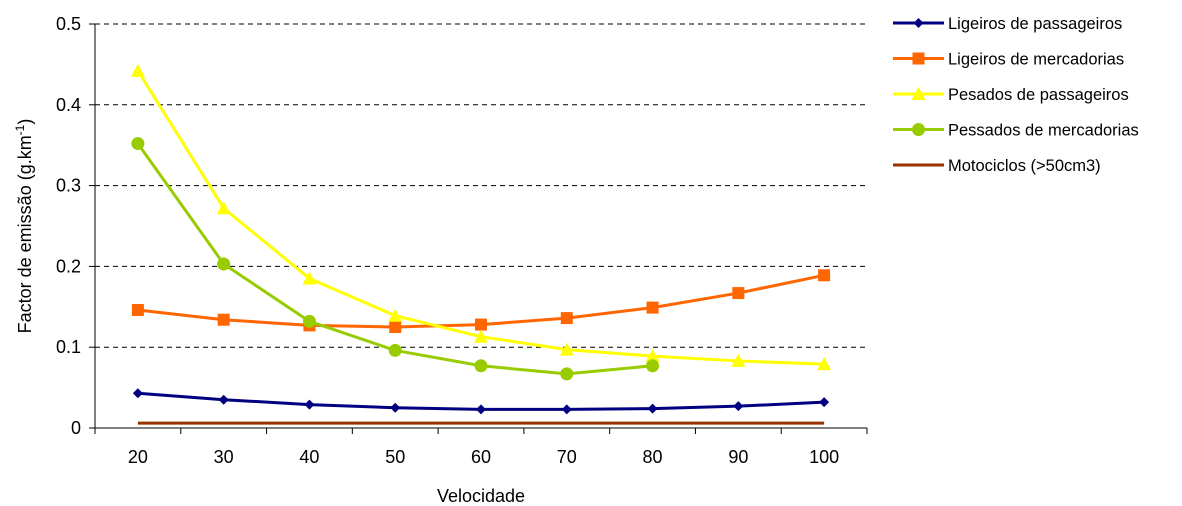  Describe the element at coordinates (1035, 24) in the screenshot. I see `legend-label: Ligeiros de passageiros` at that location.